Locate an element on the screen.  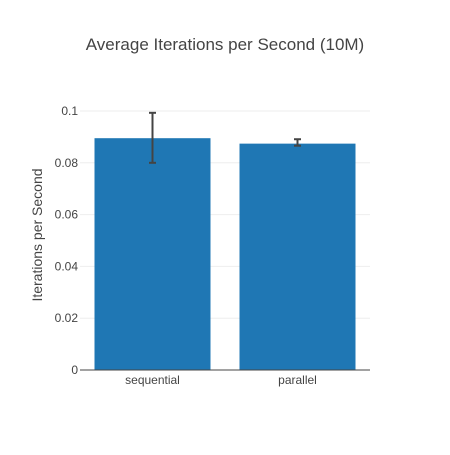
y-tick-label: 0.04 is located at coordinates (67, 266).